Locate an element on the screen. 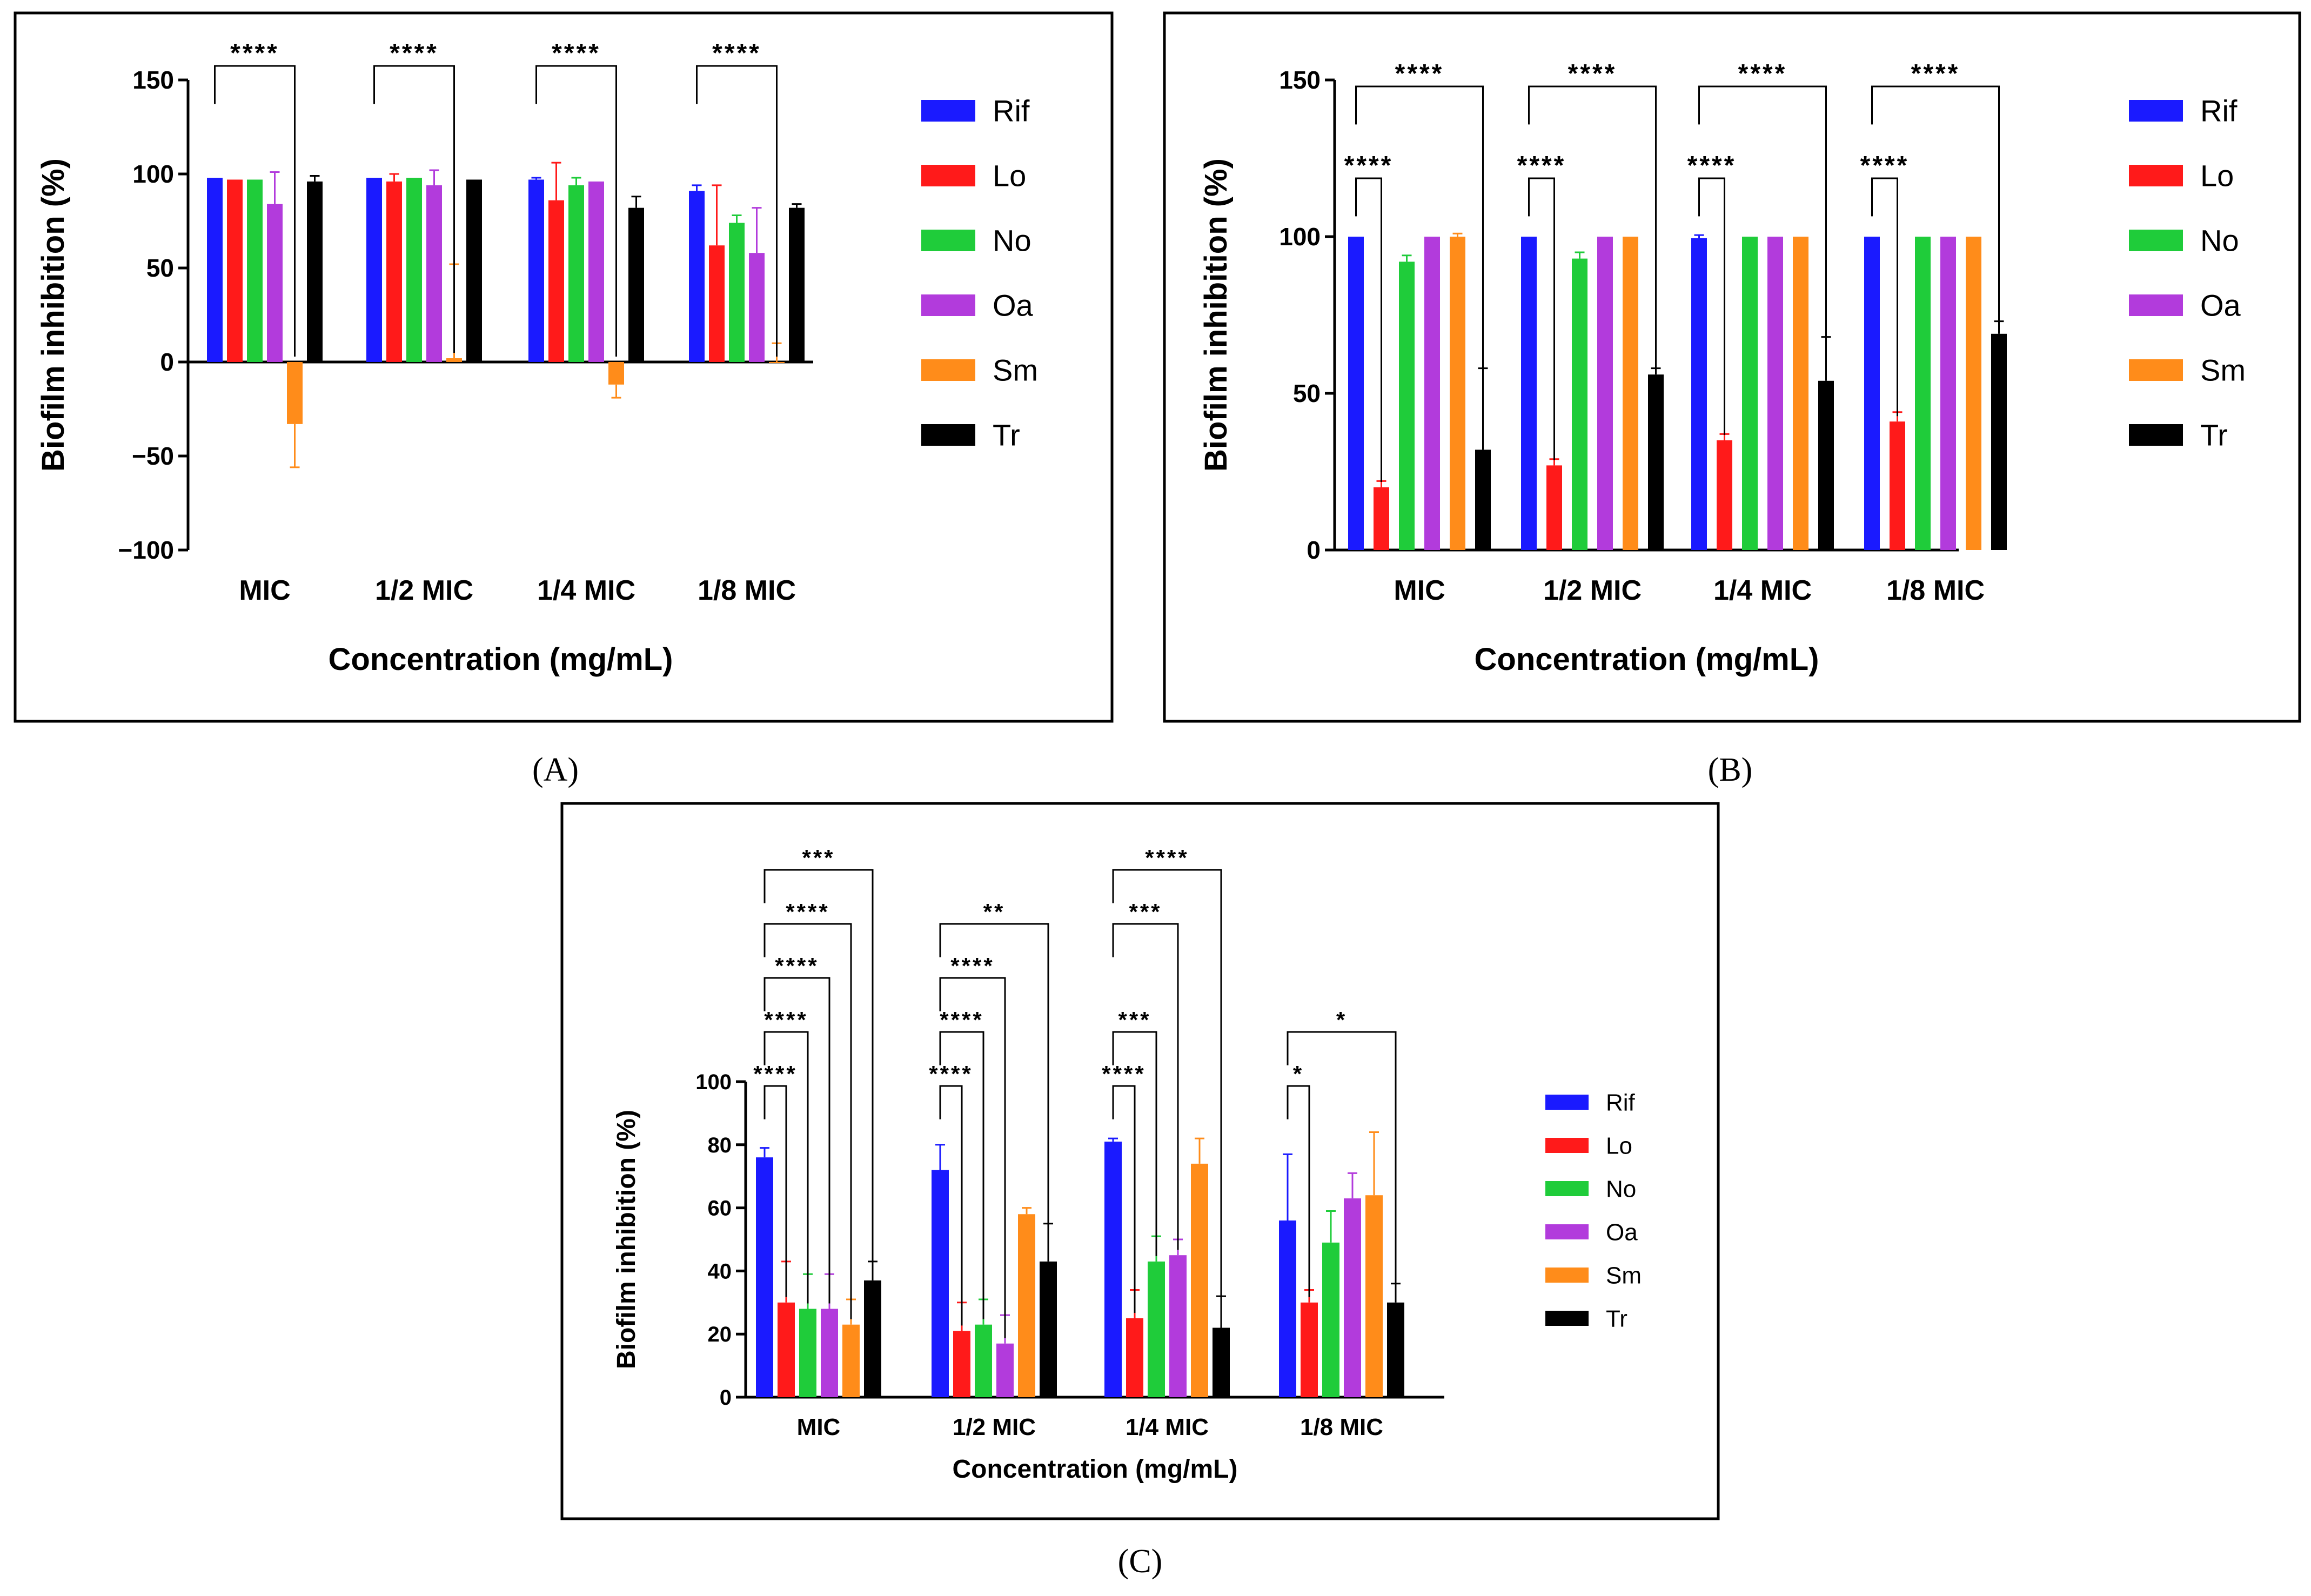 This screenshot has width=2311, height=1596. x-axis-title: Concentration (mg/mL) is located at coordinates (1647, 659).